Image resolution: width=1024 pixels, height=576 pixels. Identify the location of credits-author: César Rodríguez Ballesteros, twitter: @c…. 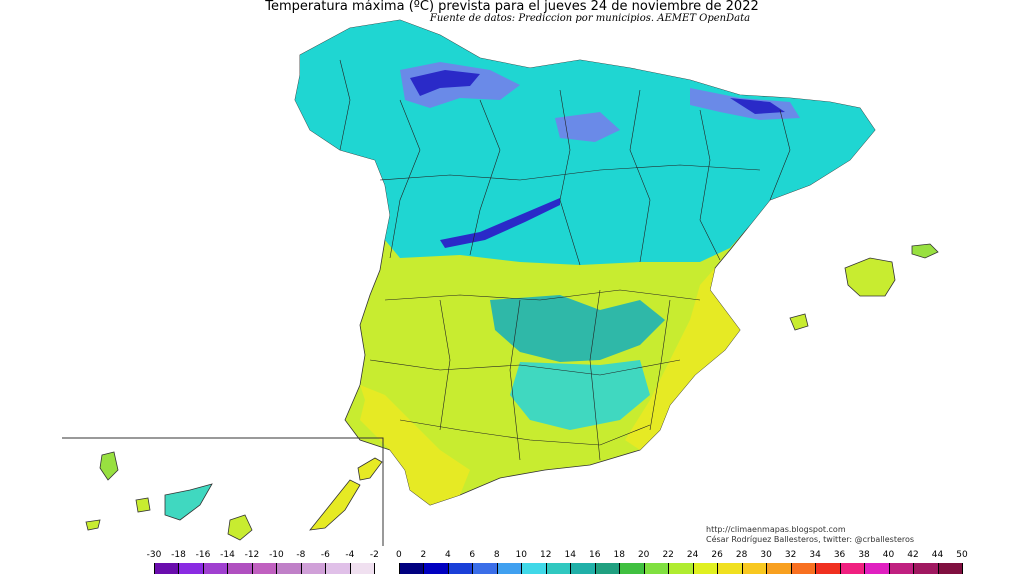
(810, 539).